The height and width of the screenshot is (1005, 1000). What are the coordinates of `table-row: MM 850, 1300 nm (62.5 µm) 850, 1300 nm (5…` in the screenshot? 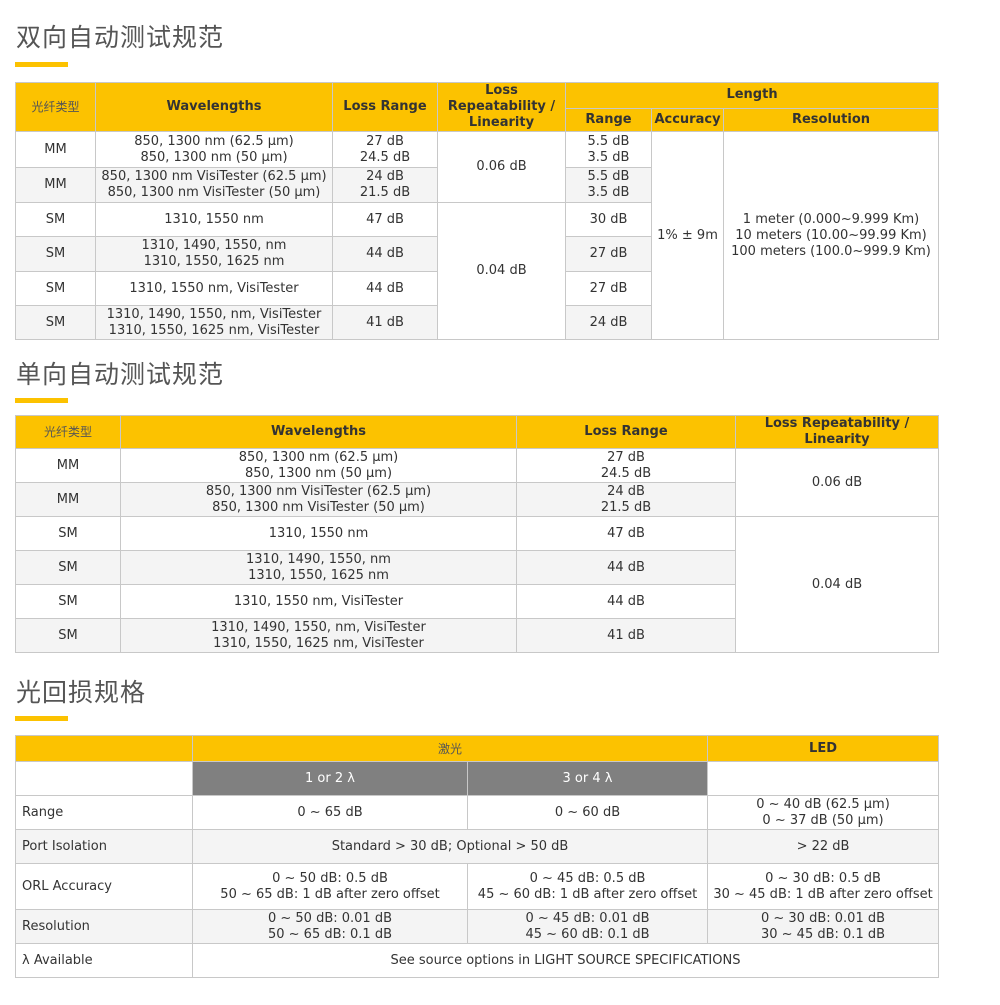 It's located at (477, 482).